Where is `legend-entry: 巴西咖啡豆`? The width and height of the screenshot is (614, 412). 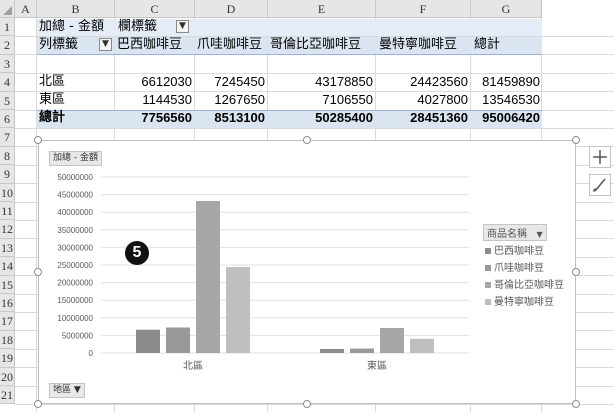 legend-entry: 巴西咖啡豆 is located at coordinates (514, 249).